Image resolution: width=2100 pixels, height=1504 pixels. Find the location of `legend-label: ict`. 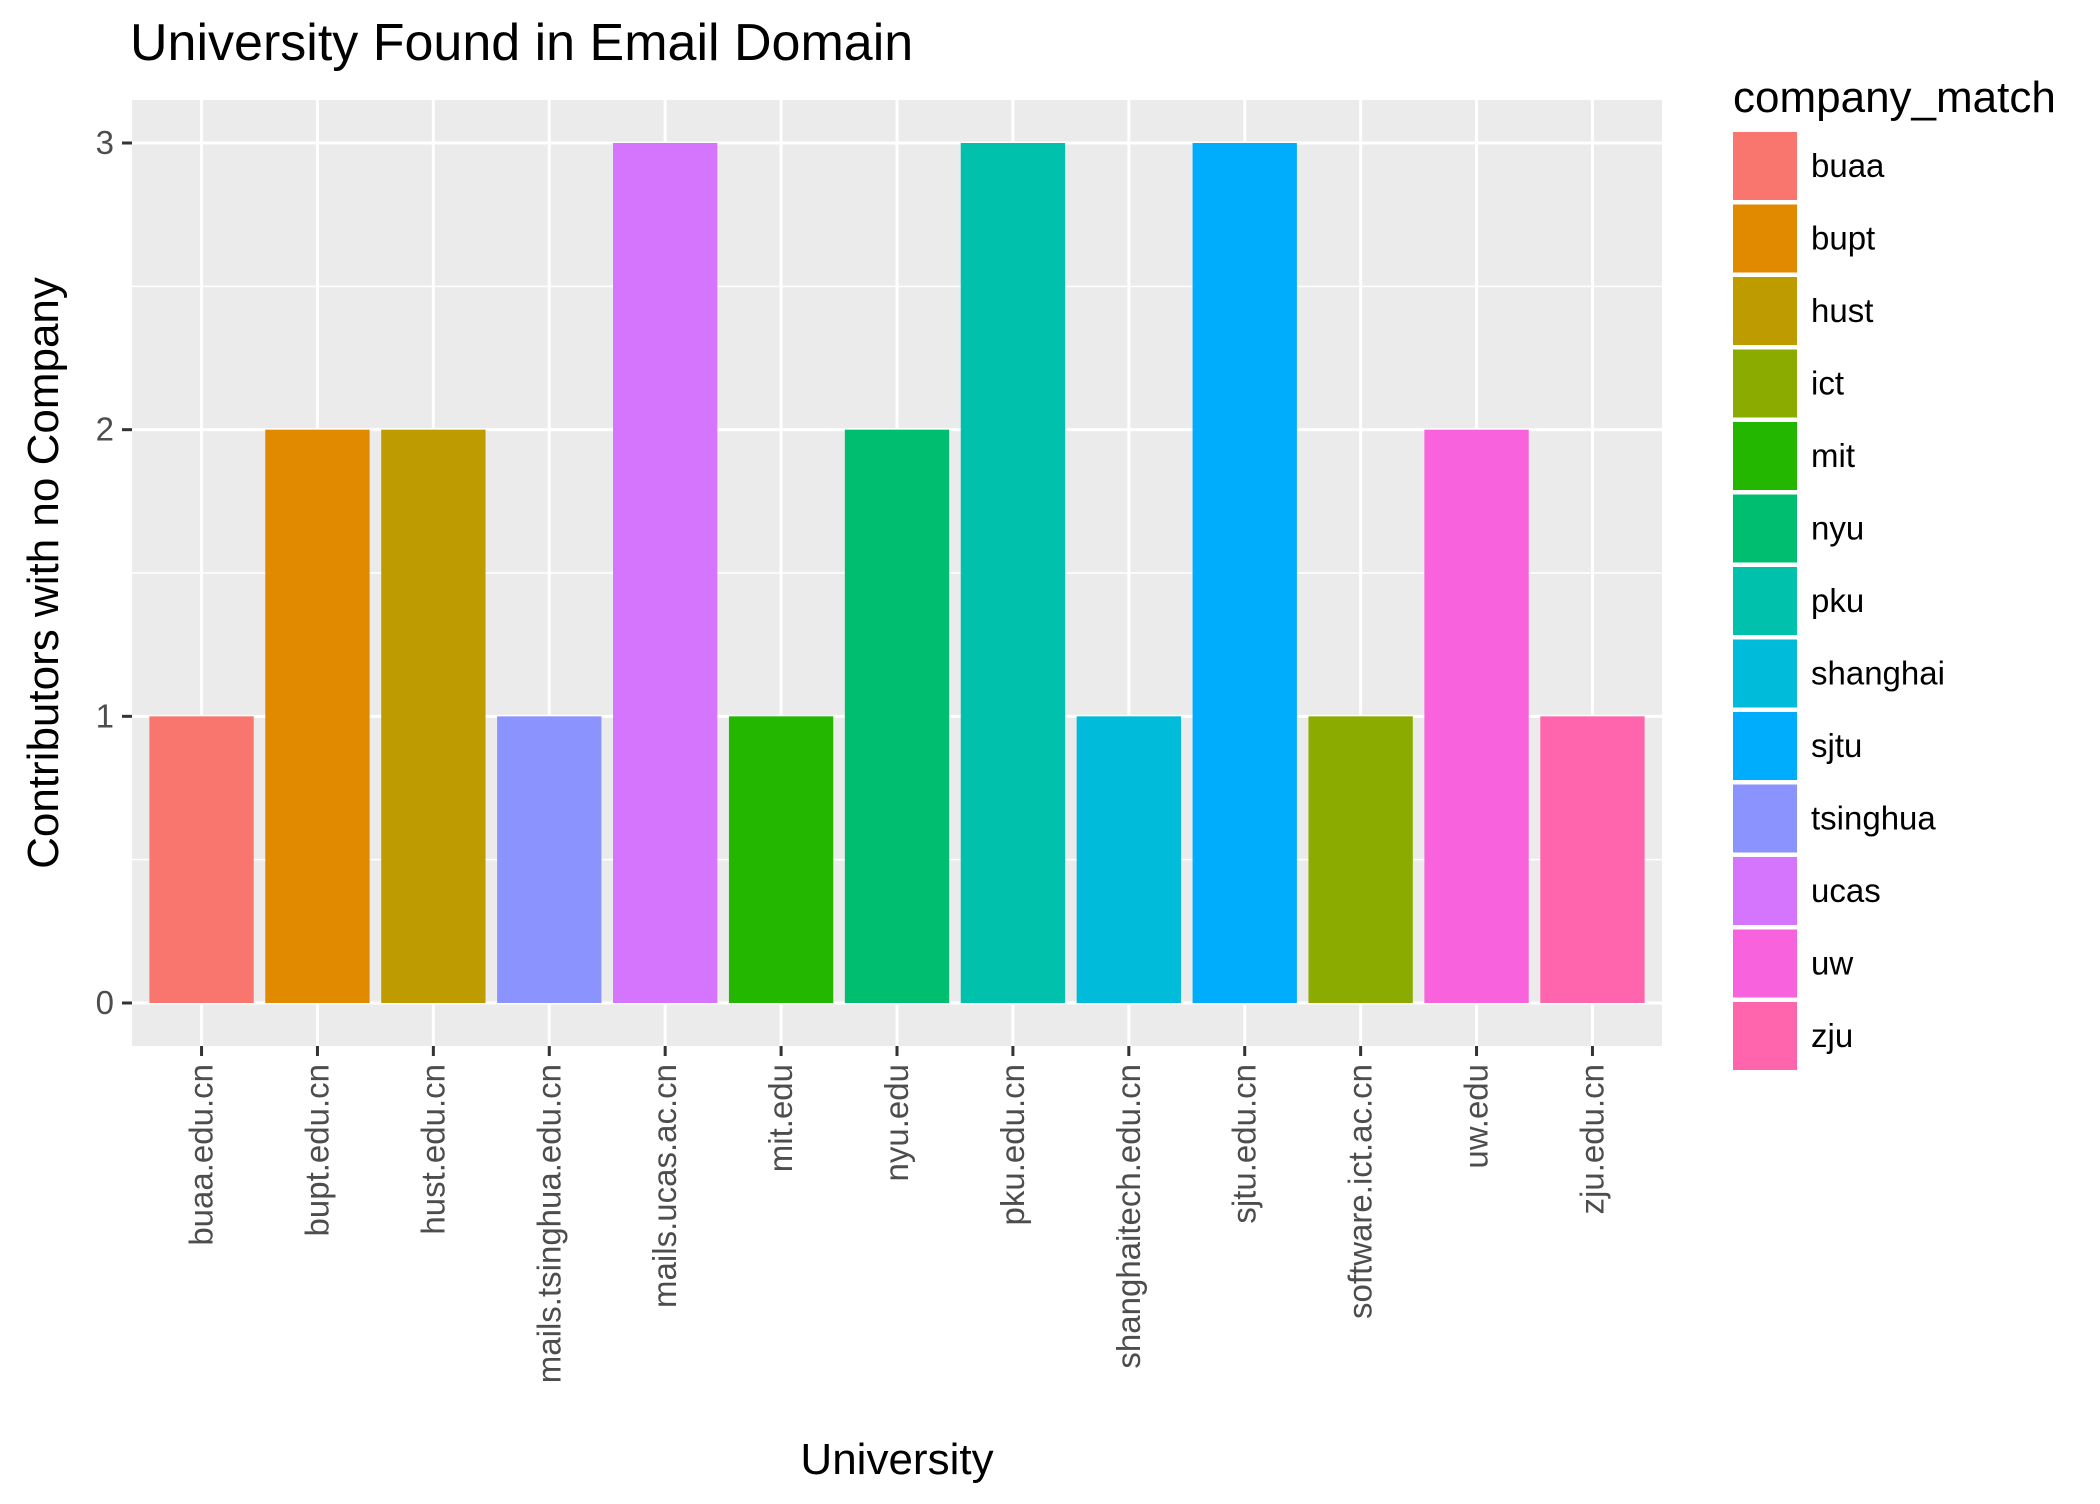

legend-label: ict is located at coordinates (1827, 383).